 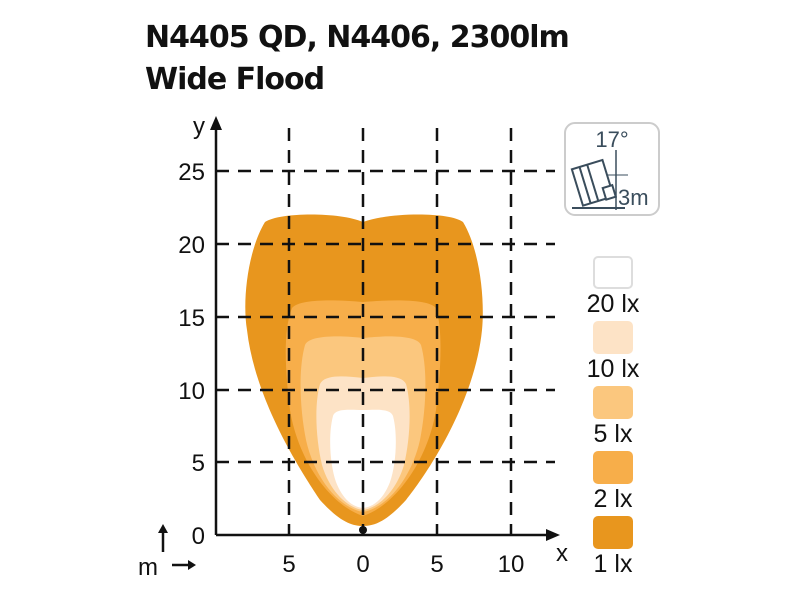 I want to click on y-tick: 0, so click(x=198, y=536).